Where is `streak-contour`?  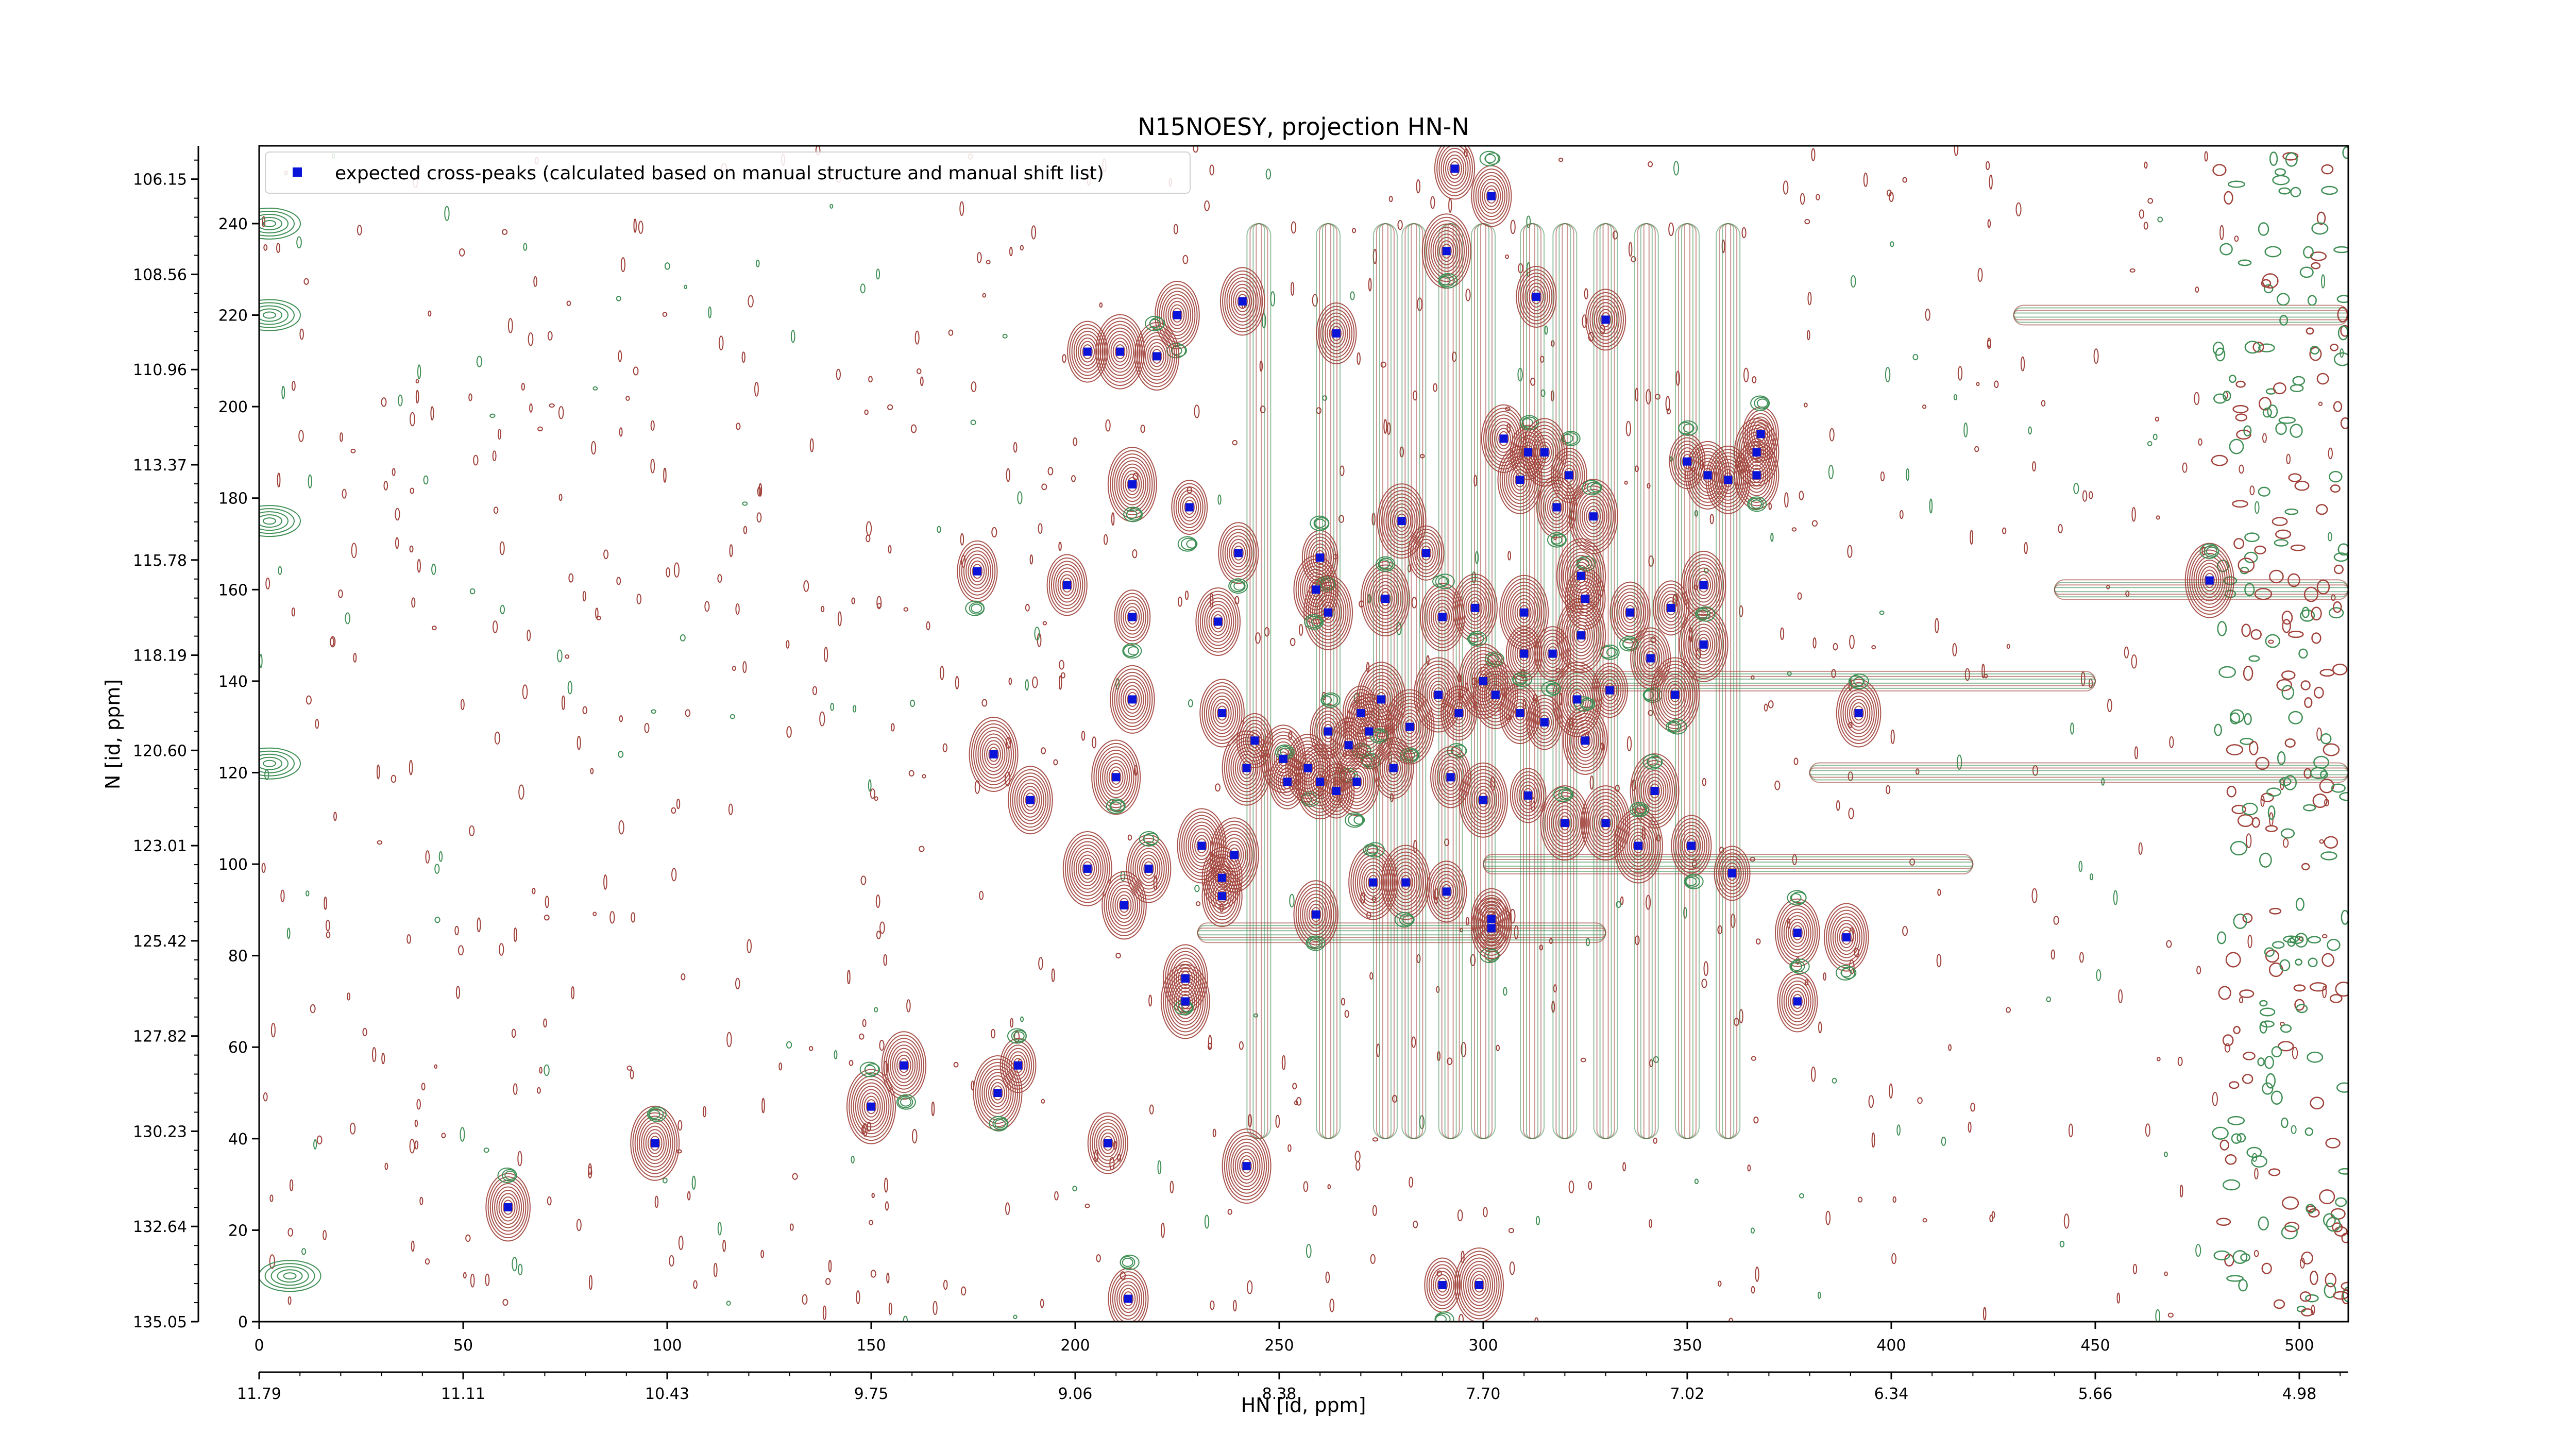 streak-contour is located at coordinates (1728, 681).